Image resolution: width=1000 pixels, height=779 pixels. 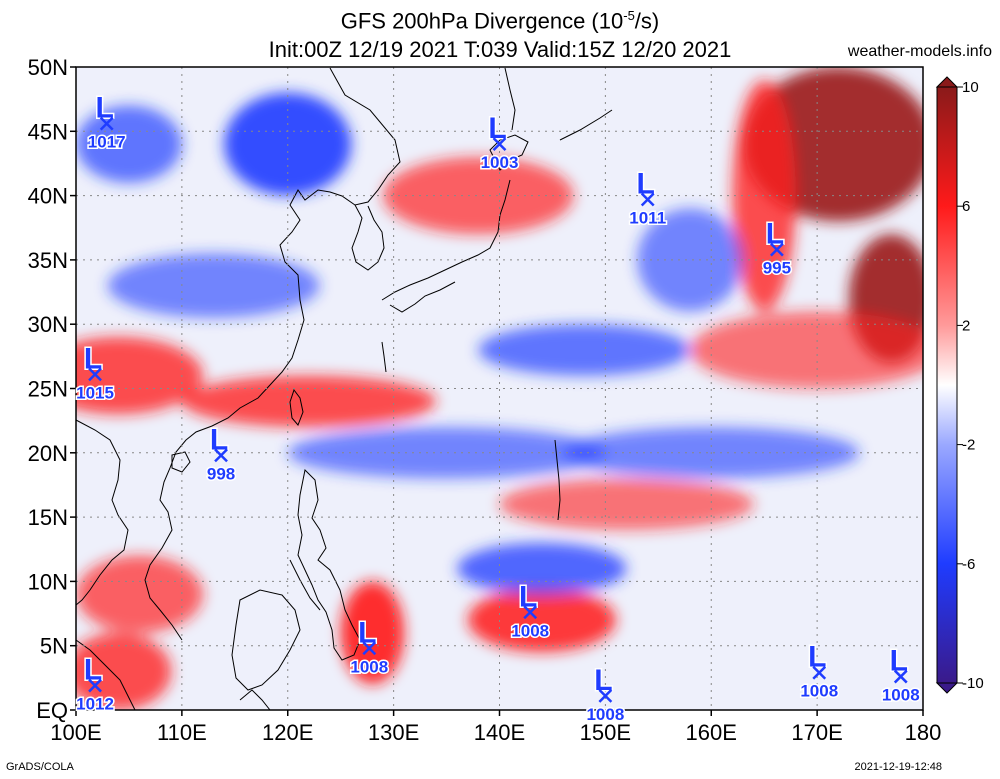 I want to click on colorbar-tick-label: 2, so click(x=966, y=325).